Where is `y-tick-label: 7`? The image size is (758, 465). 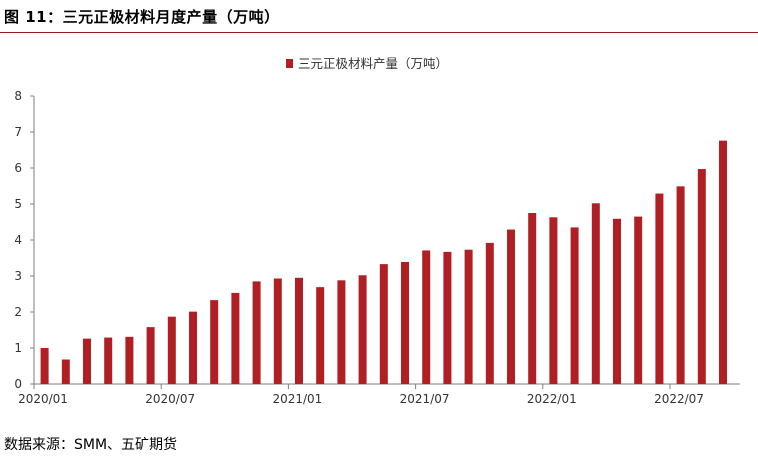 y-tick-label: 7 is located at coordinates (18, 132).